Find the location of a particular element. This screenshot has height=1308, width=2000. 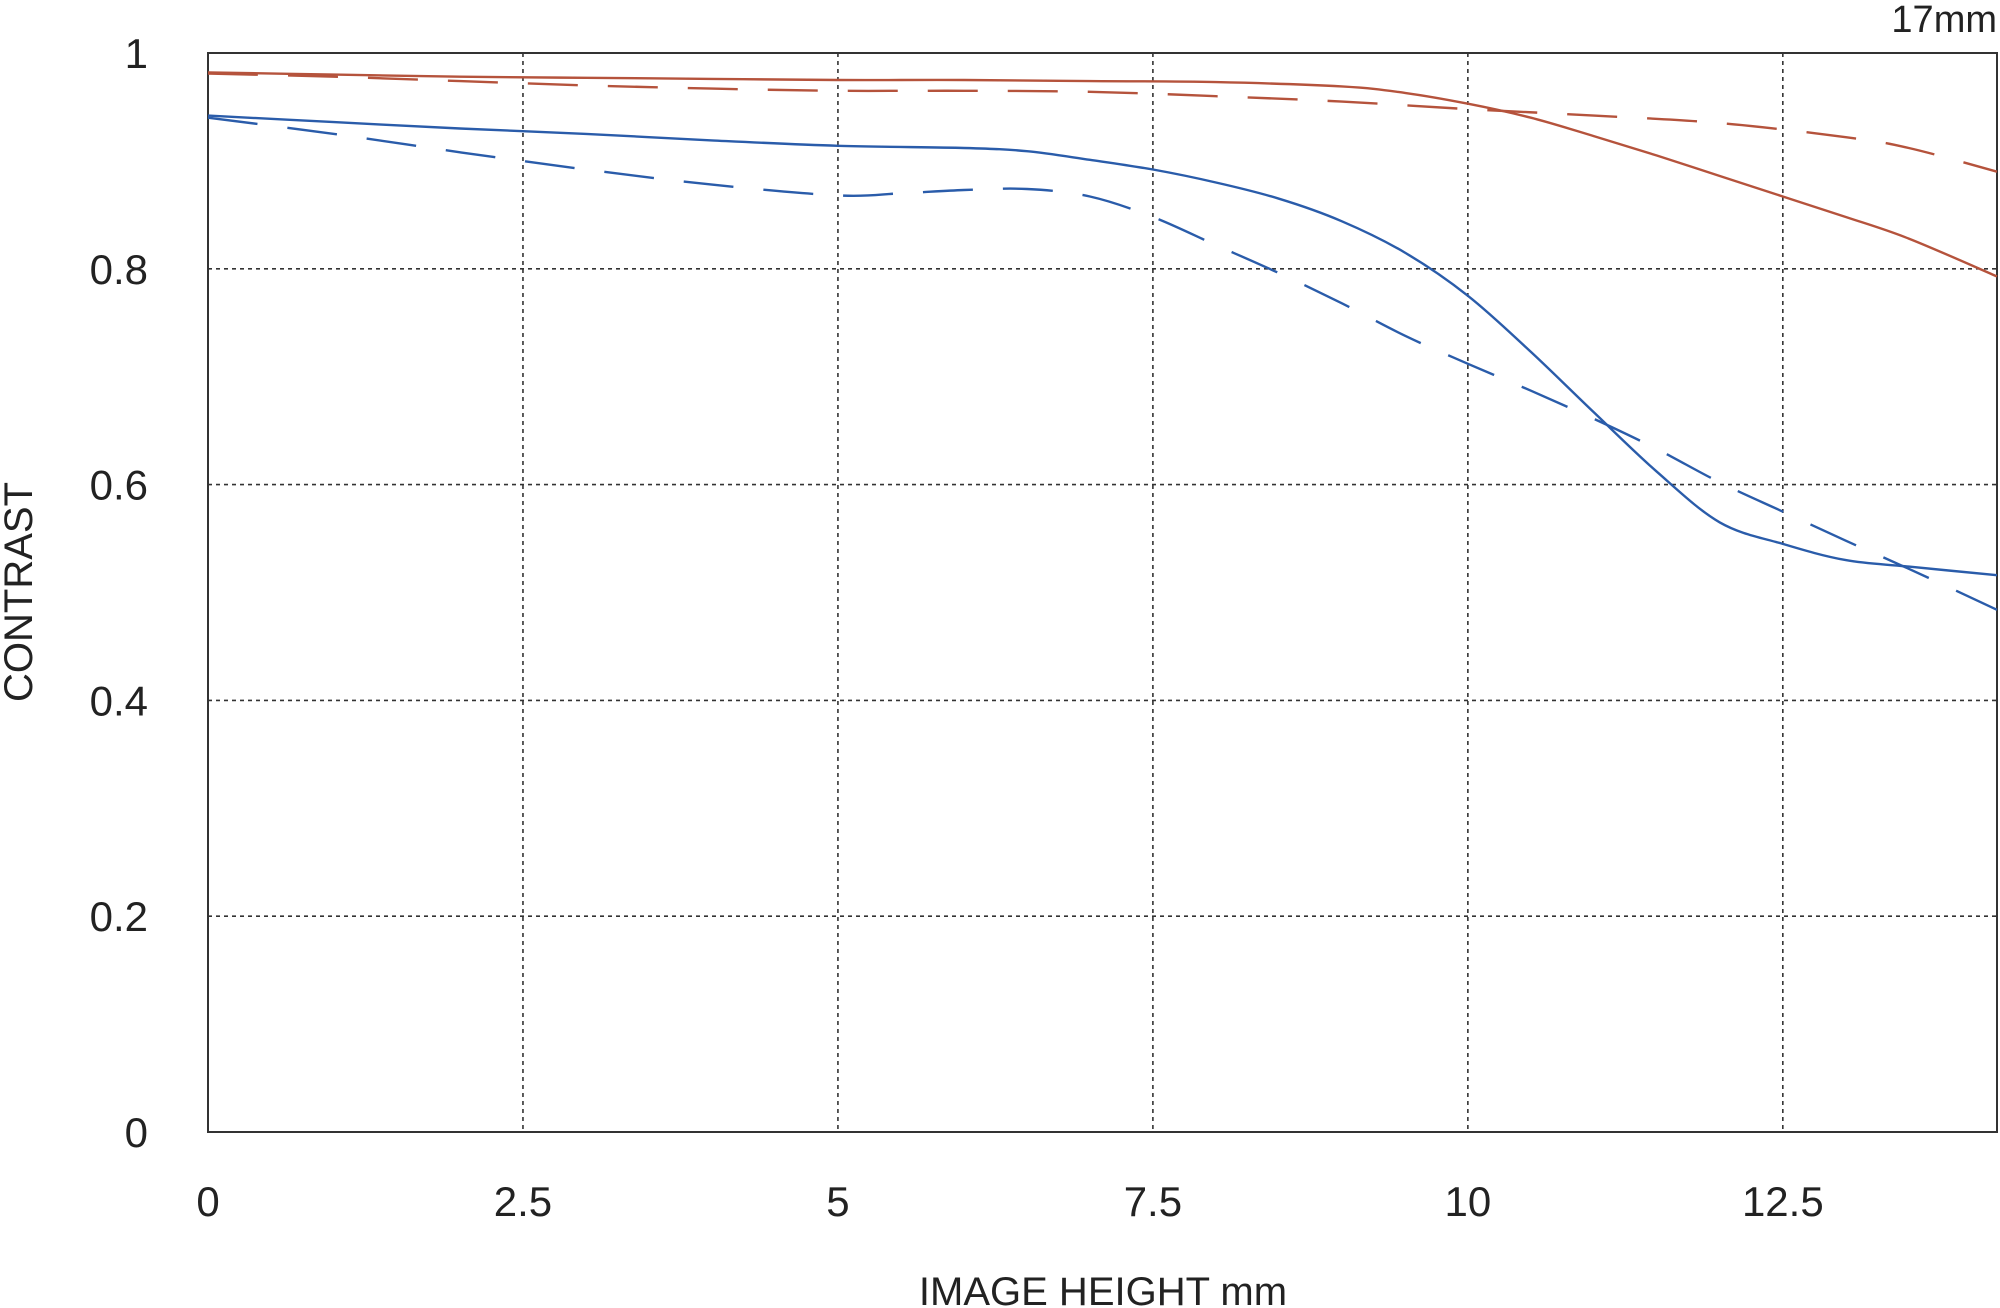

y-tick-label-3: 0.6 is located at coordinates (119, 485).